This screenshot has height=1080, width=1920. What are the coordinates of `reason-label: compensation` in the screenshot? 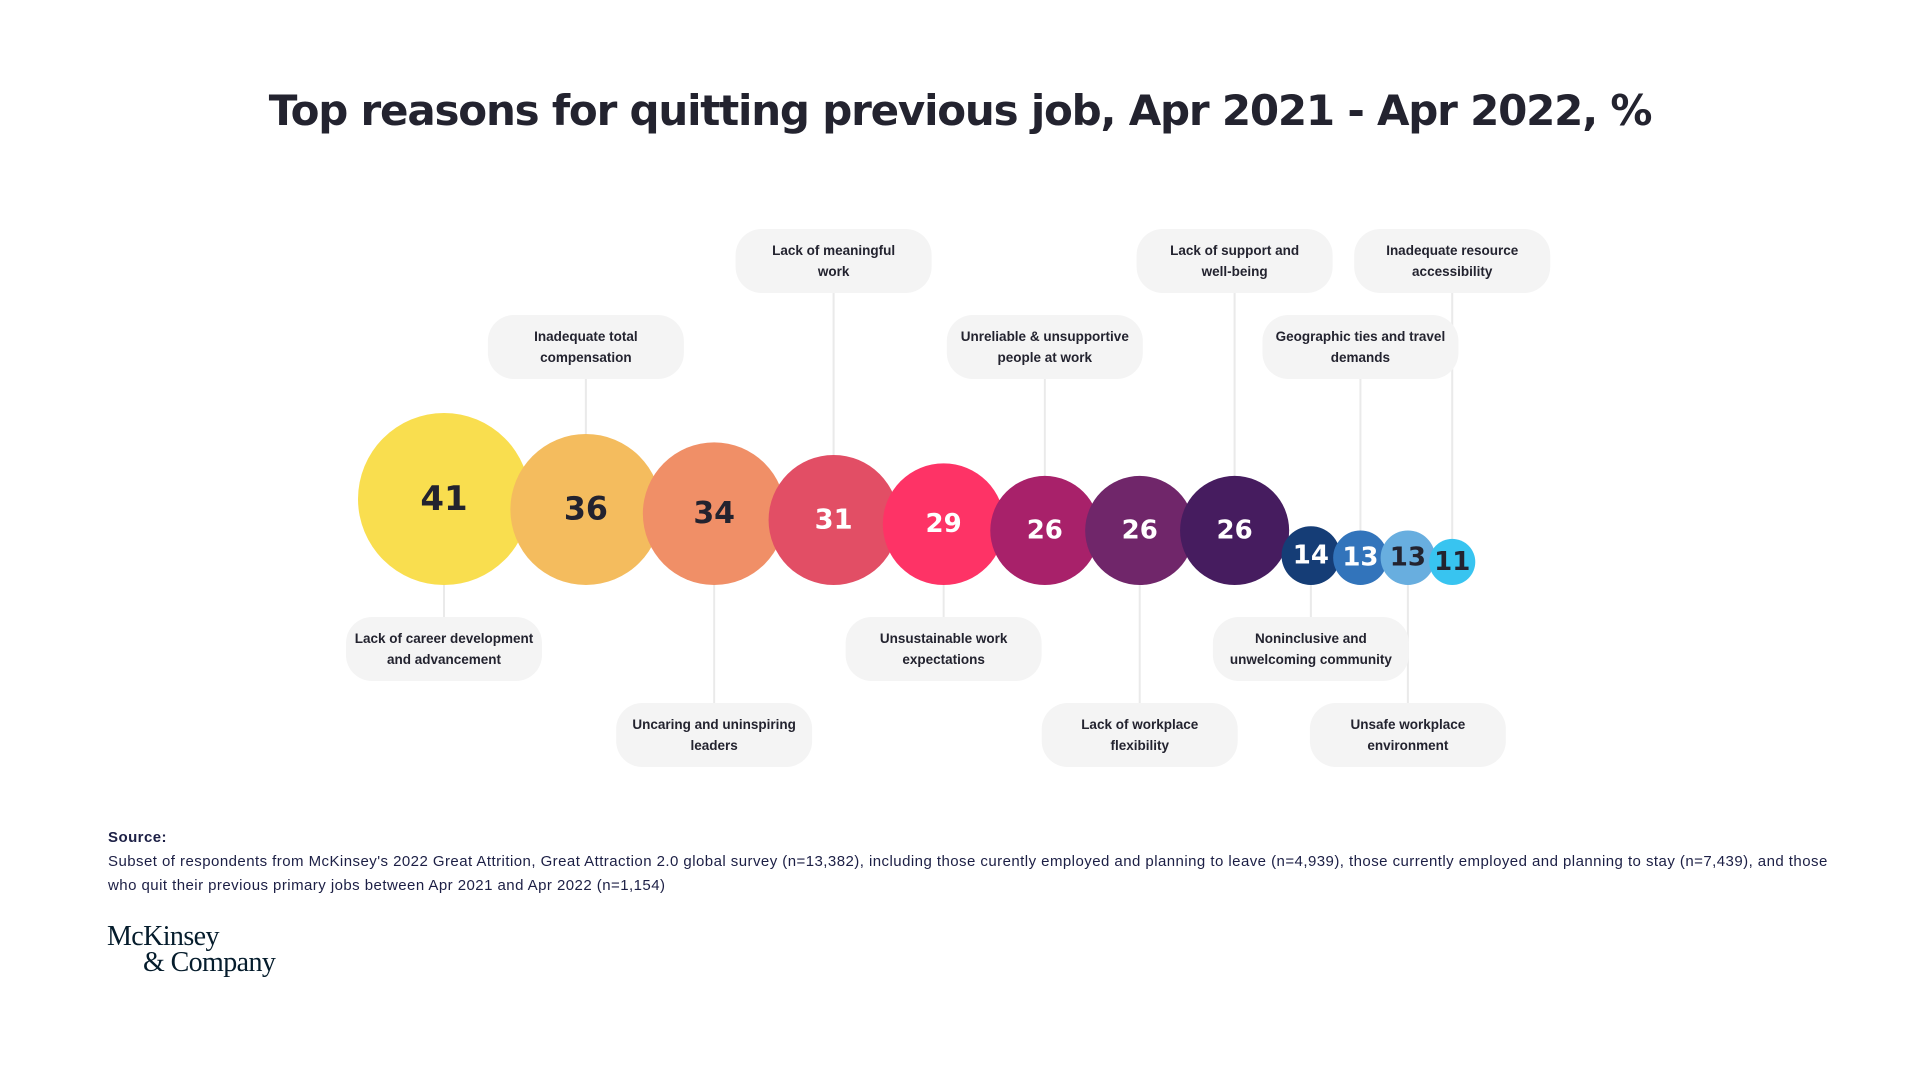 It's located at (586, 357).